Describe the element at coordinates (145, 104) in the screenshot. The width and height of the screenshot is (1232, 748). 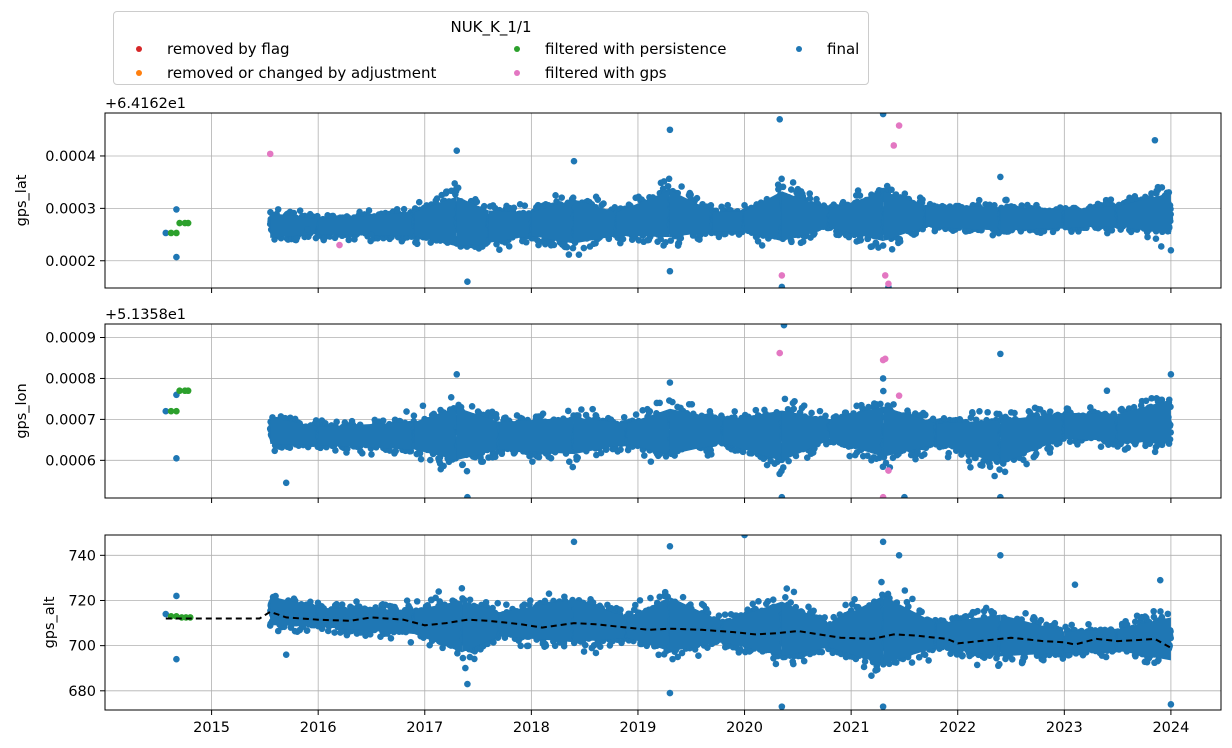
I see `y-offset-label: +6.4162e1` at that location.